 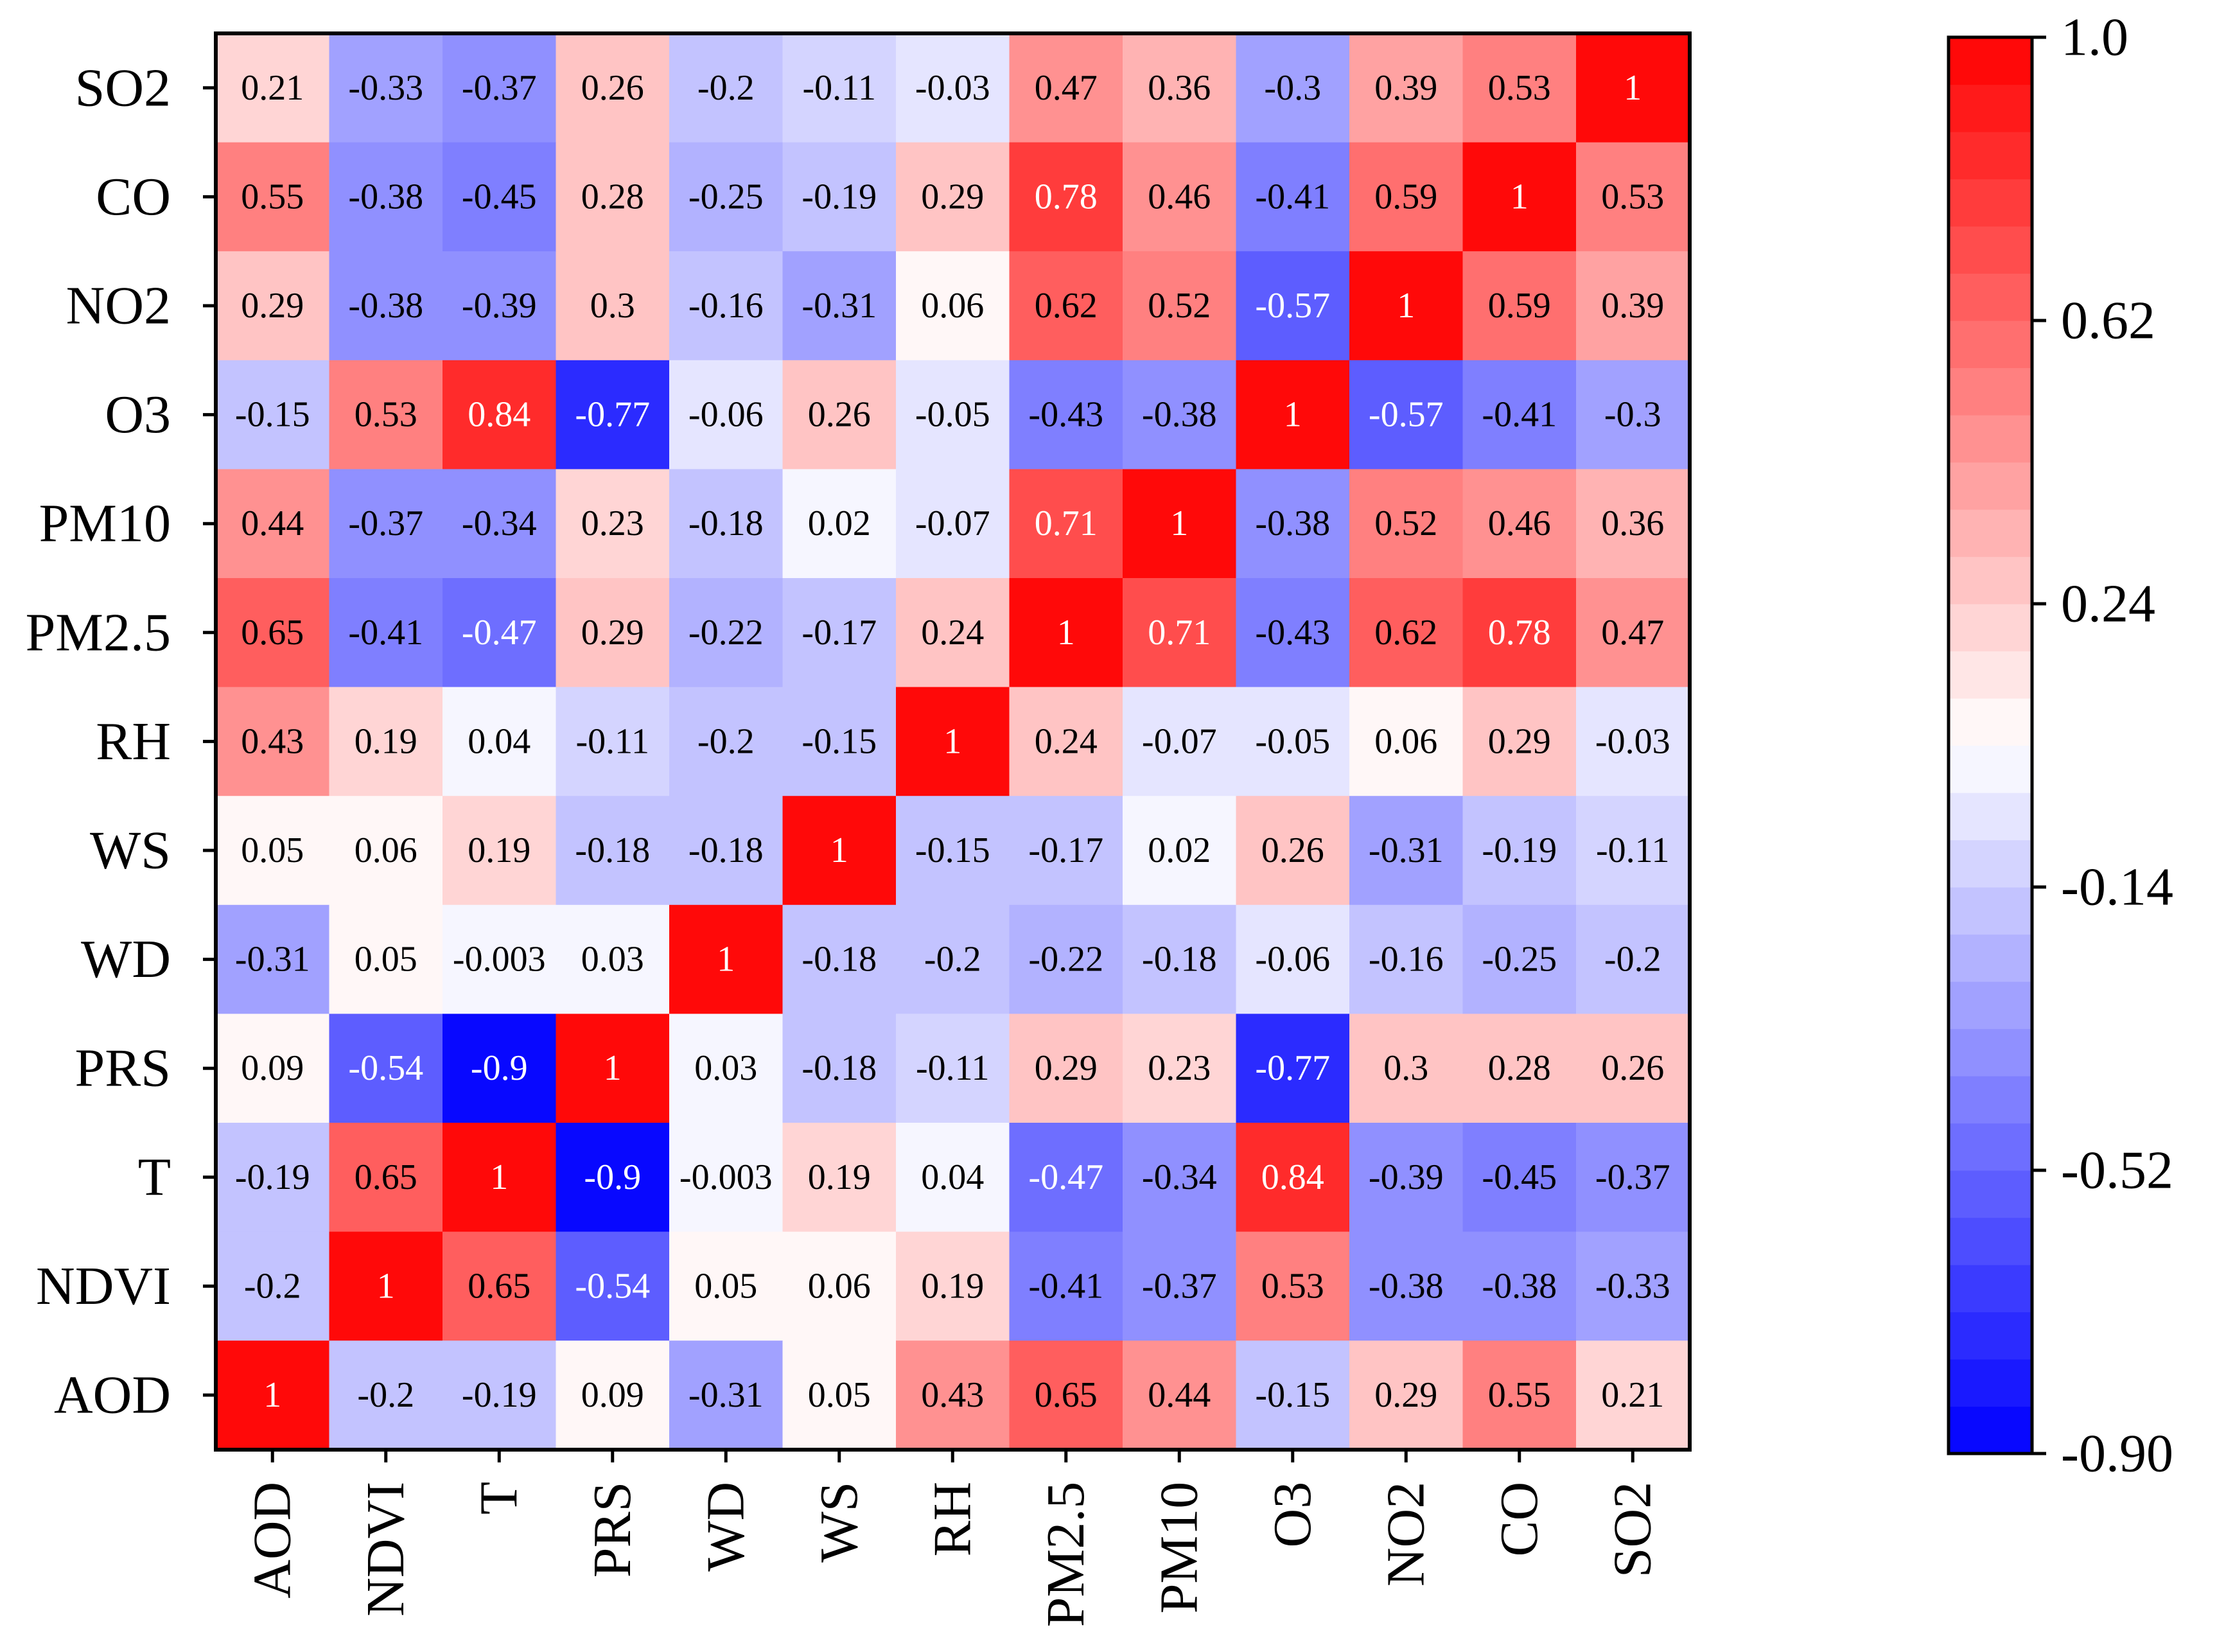 I want to click on heatmap-cell-value: 0.24, so click(x=953, y=633).